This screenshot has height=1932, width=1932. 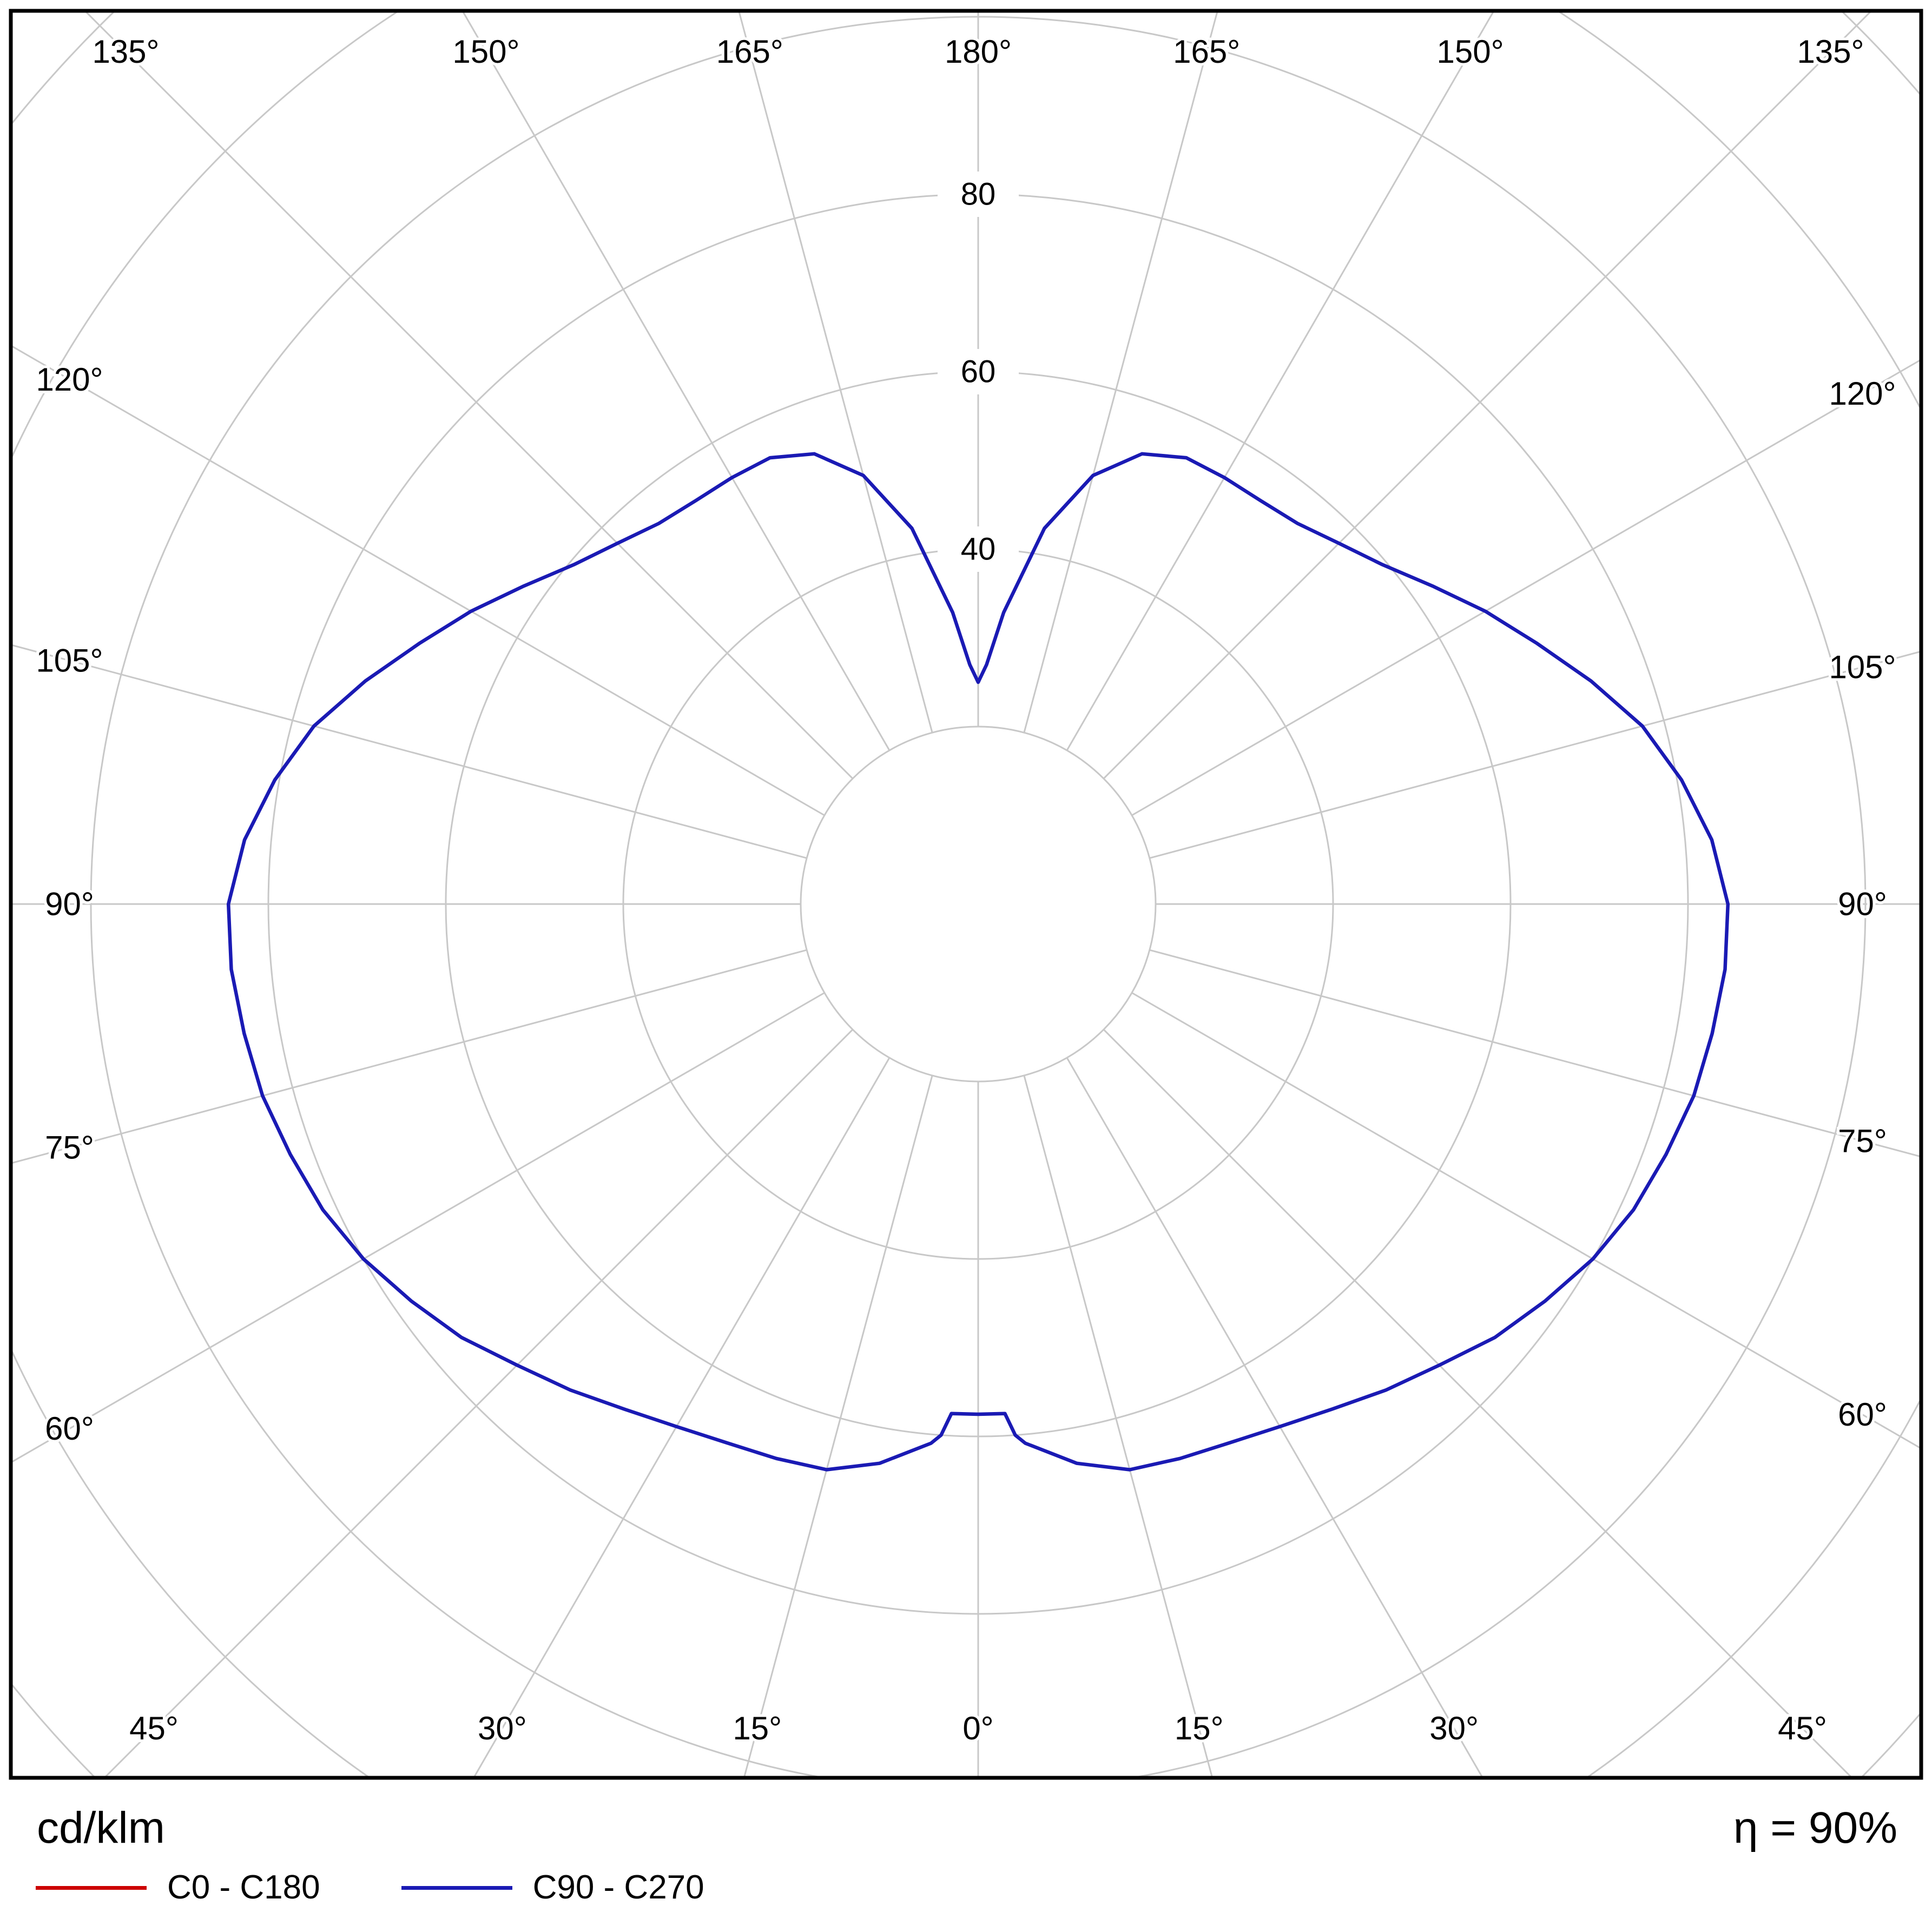 What do you see at coordinates (978, 372) in the screenshot?
I see `svg-text: 60` at bounding box center [978, 372].